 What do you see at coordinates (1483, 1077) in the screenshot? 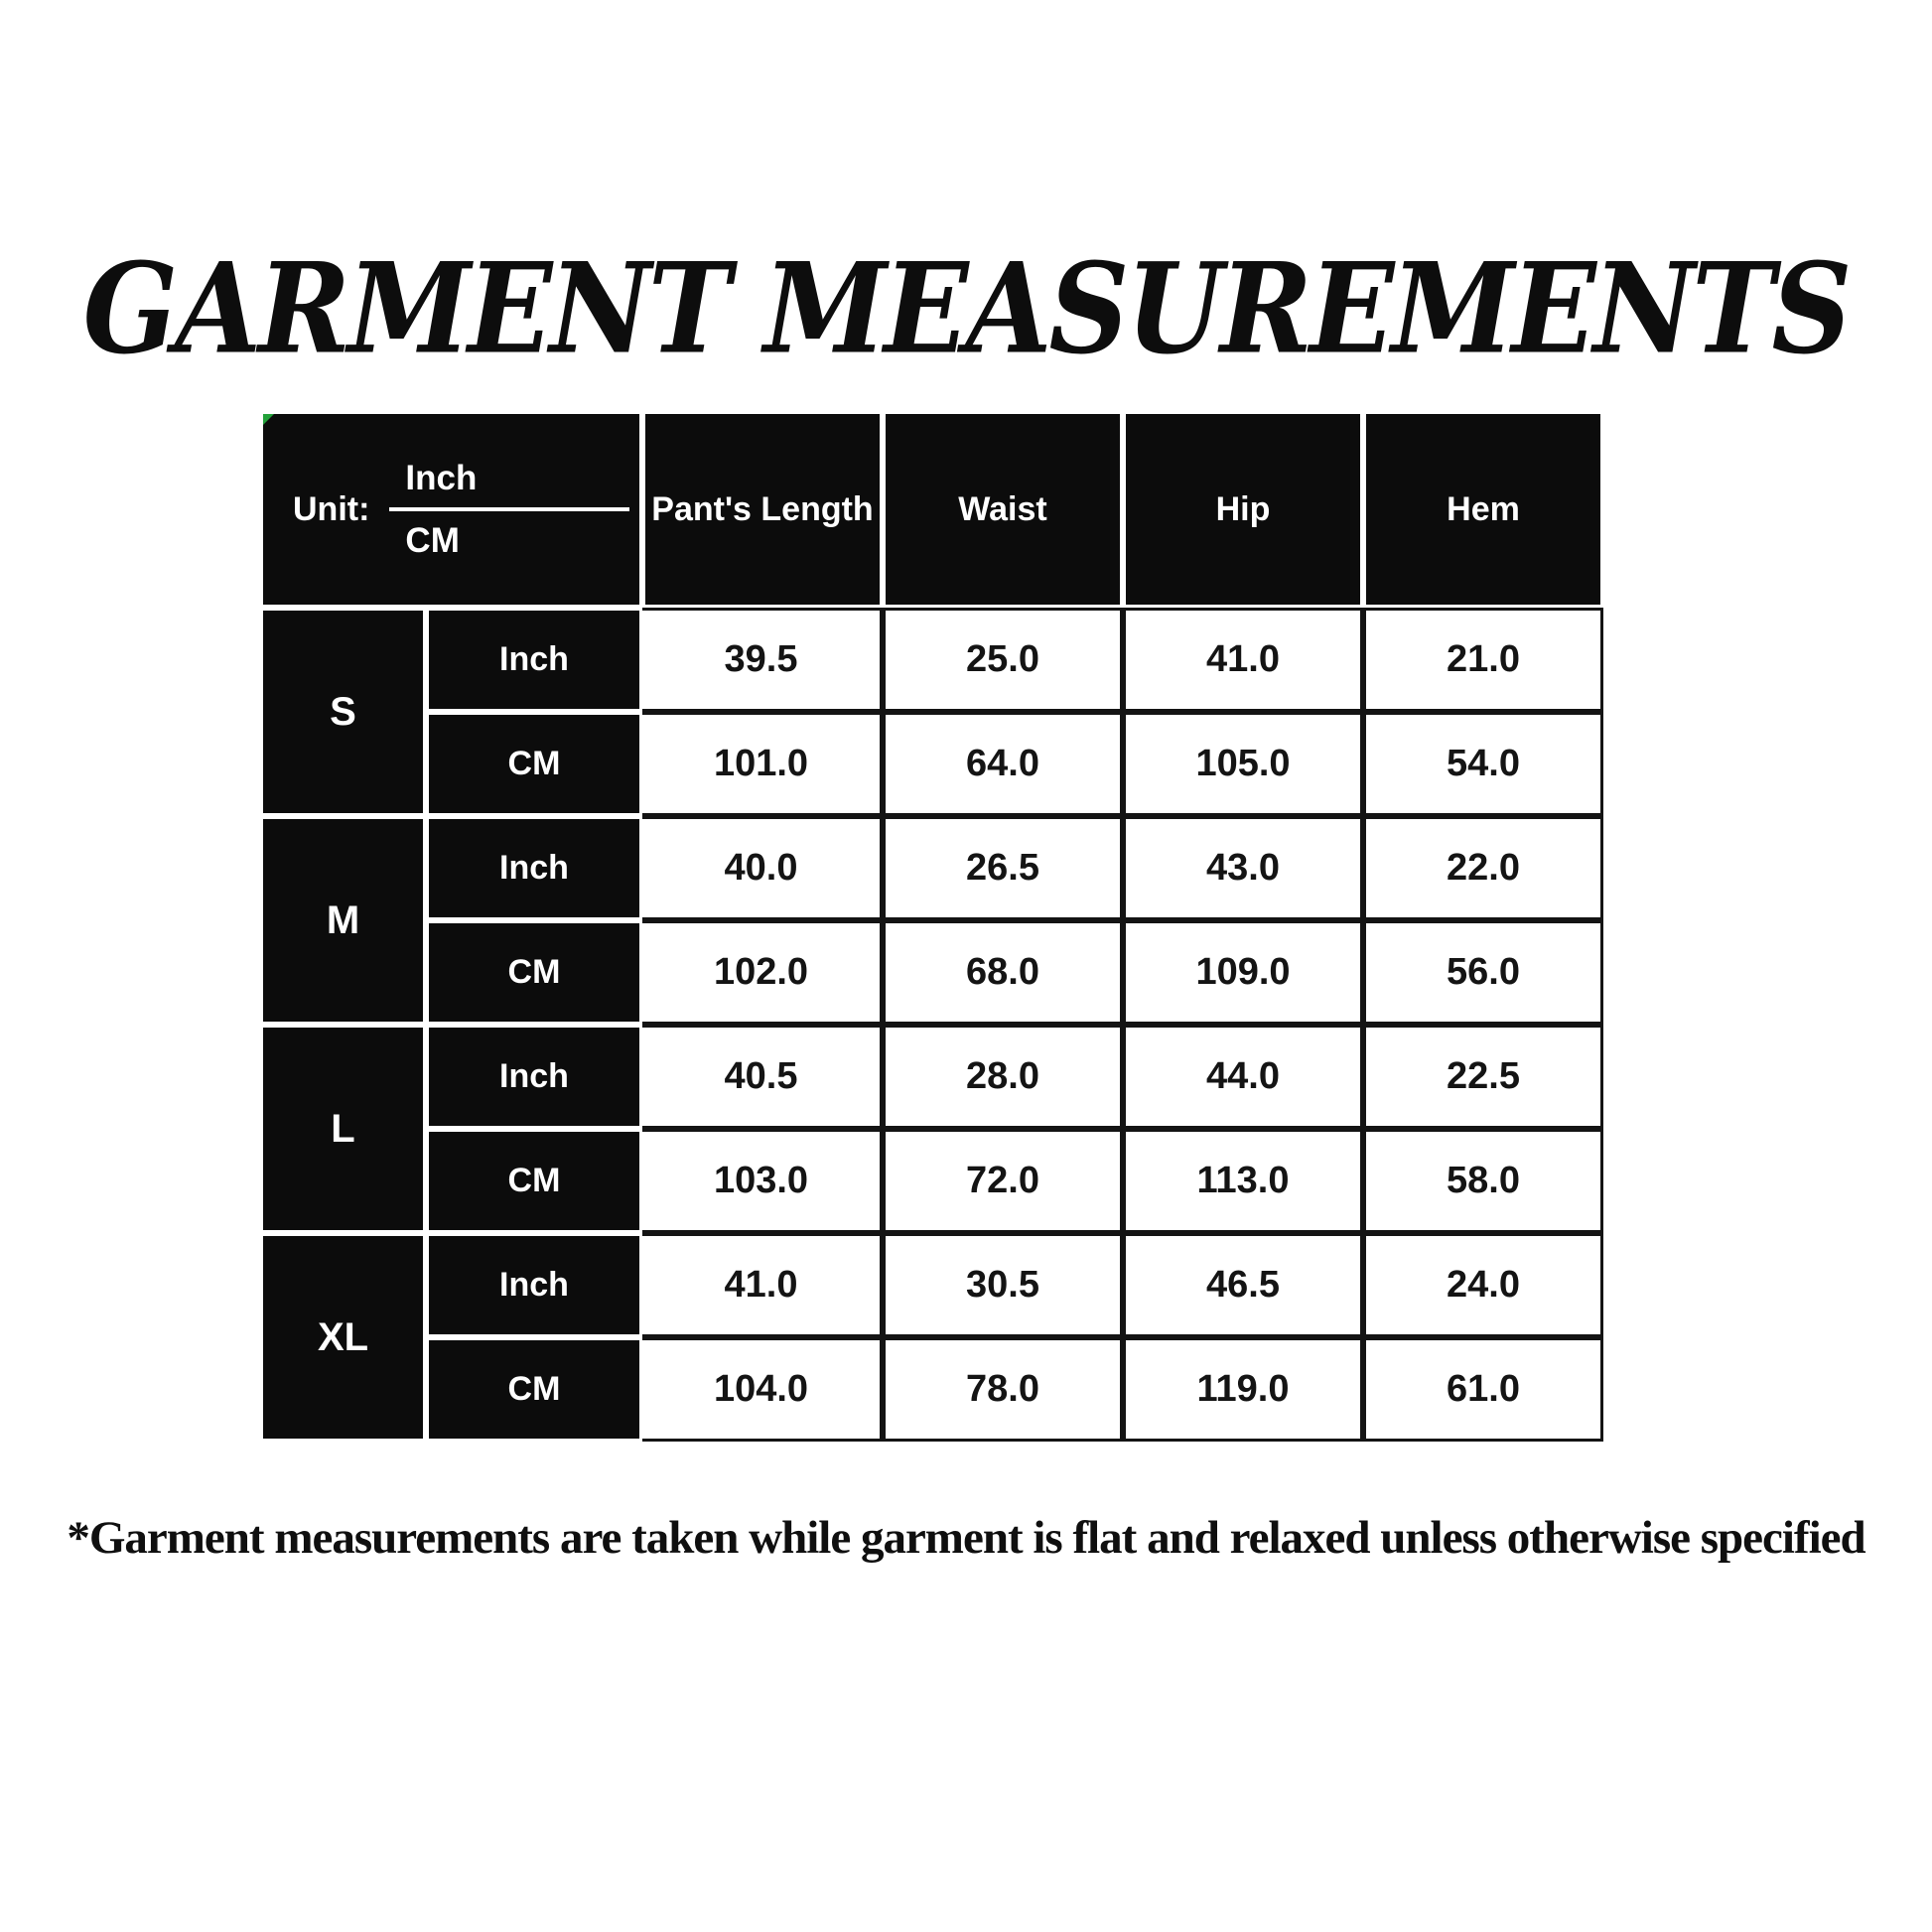
I see `measurement-cell: 22.5` at bounding box center [1483, 1077].